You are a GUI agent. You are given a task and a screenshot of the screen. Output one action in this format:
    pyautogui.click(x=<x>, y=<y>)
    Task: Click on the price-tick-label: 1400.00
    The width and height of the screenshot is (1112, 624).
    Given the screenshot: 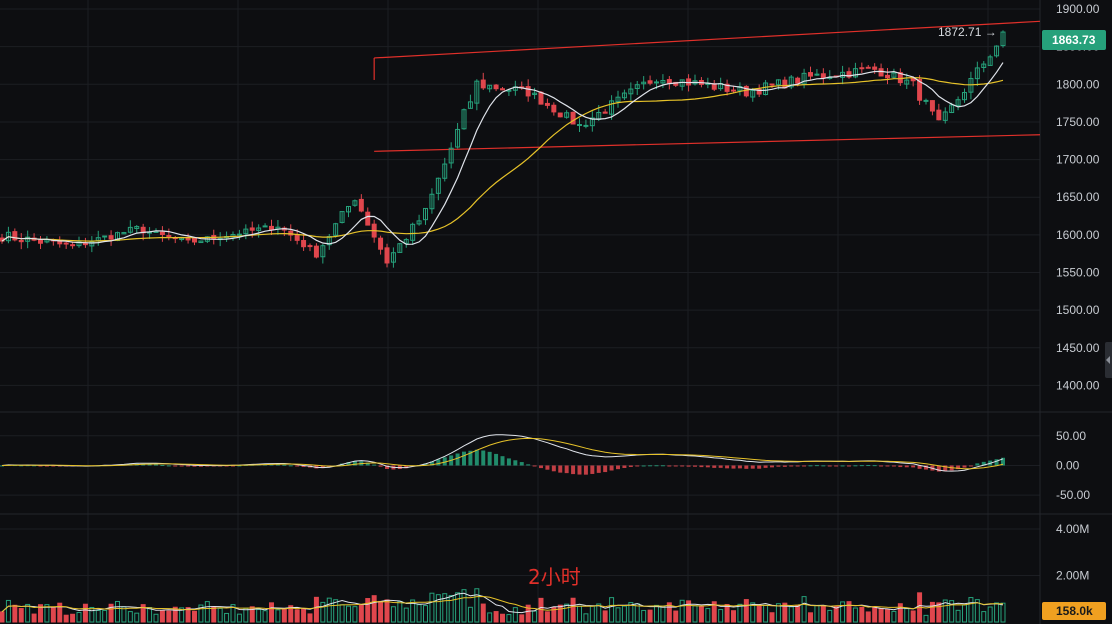 What is the action you would take?
    pyautogui.click(x=1078, y=385)
    